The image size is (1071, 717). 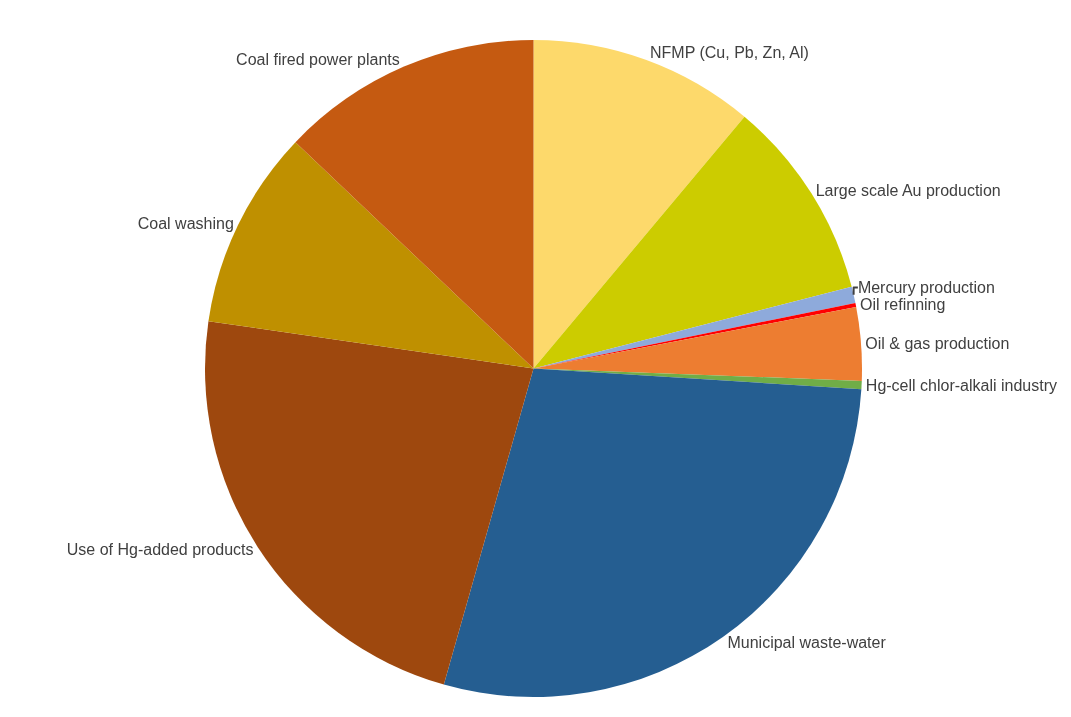 I want to click on slice-label: Mercury production, so click(x=926, y=288).